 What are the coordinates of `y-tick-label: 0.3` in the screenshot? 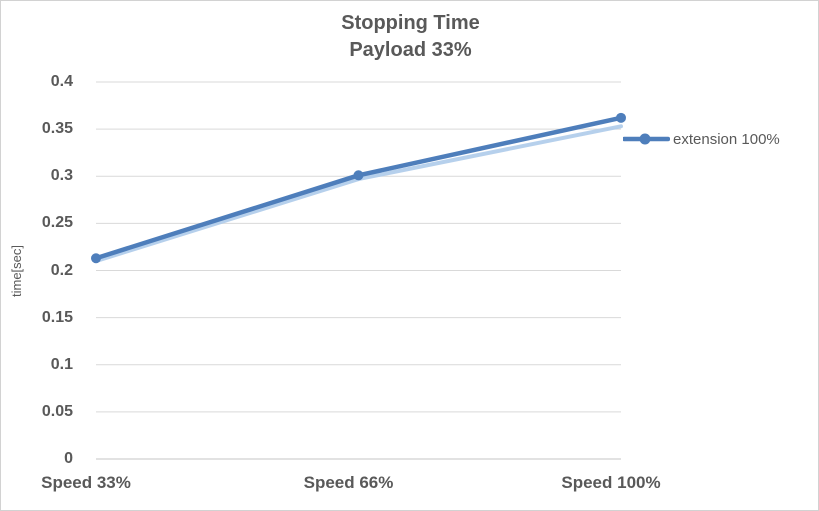 It's located at (61, 176).